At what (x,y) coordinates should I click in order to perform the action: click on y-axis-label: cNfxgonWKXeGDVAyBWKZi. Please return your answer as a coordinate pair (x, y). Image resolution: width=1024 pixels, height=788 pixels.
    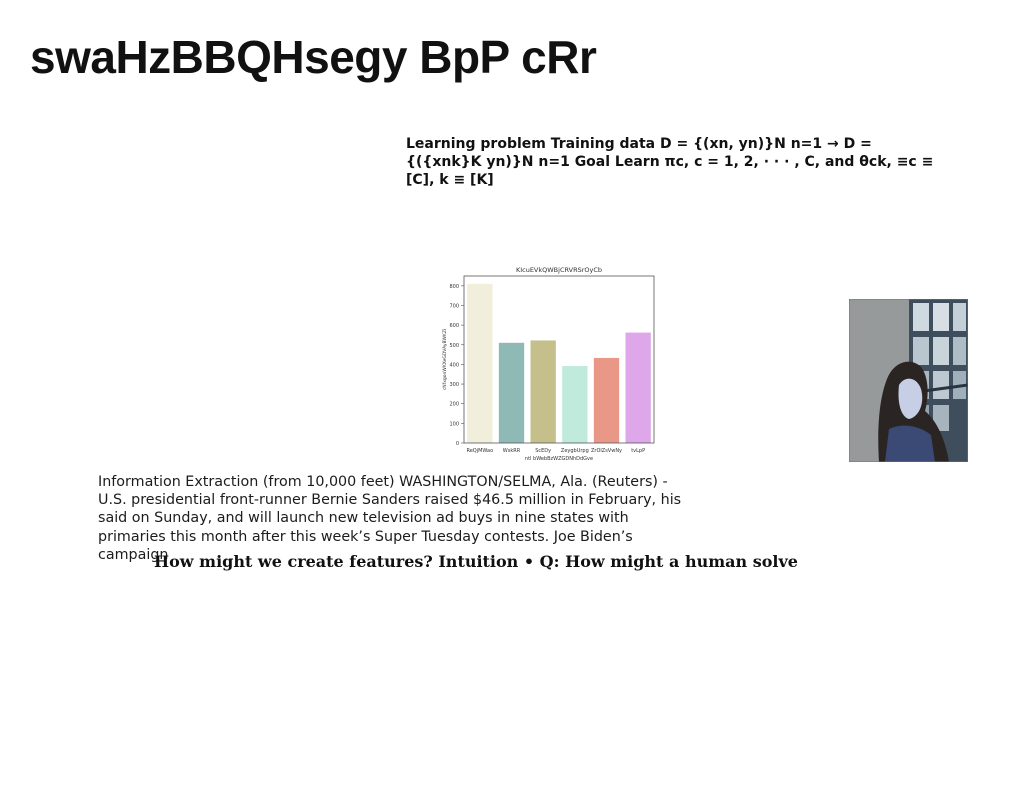
    Looking at the image, I should click on (445, 359).